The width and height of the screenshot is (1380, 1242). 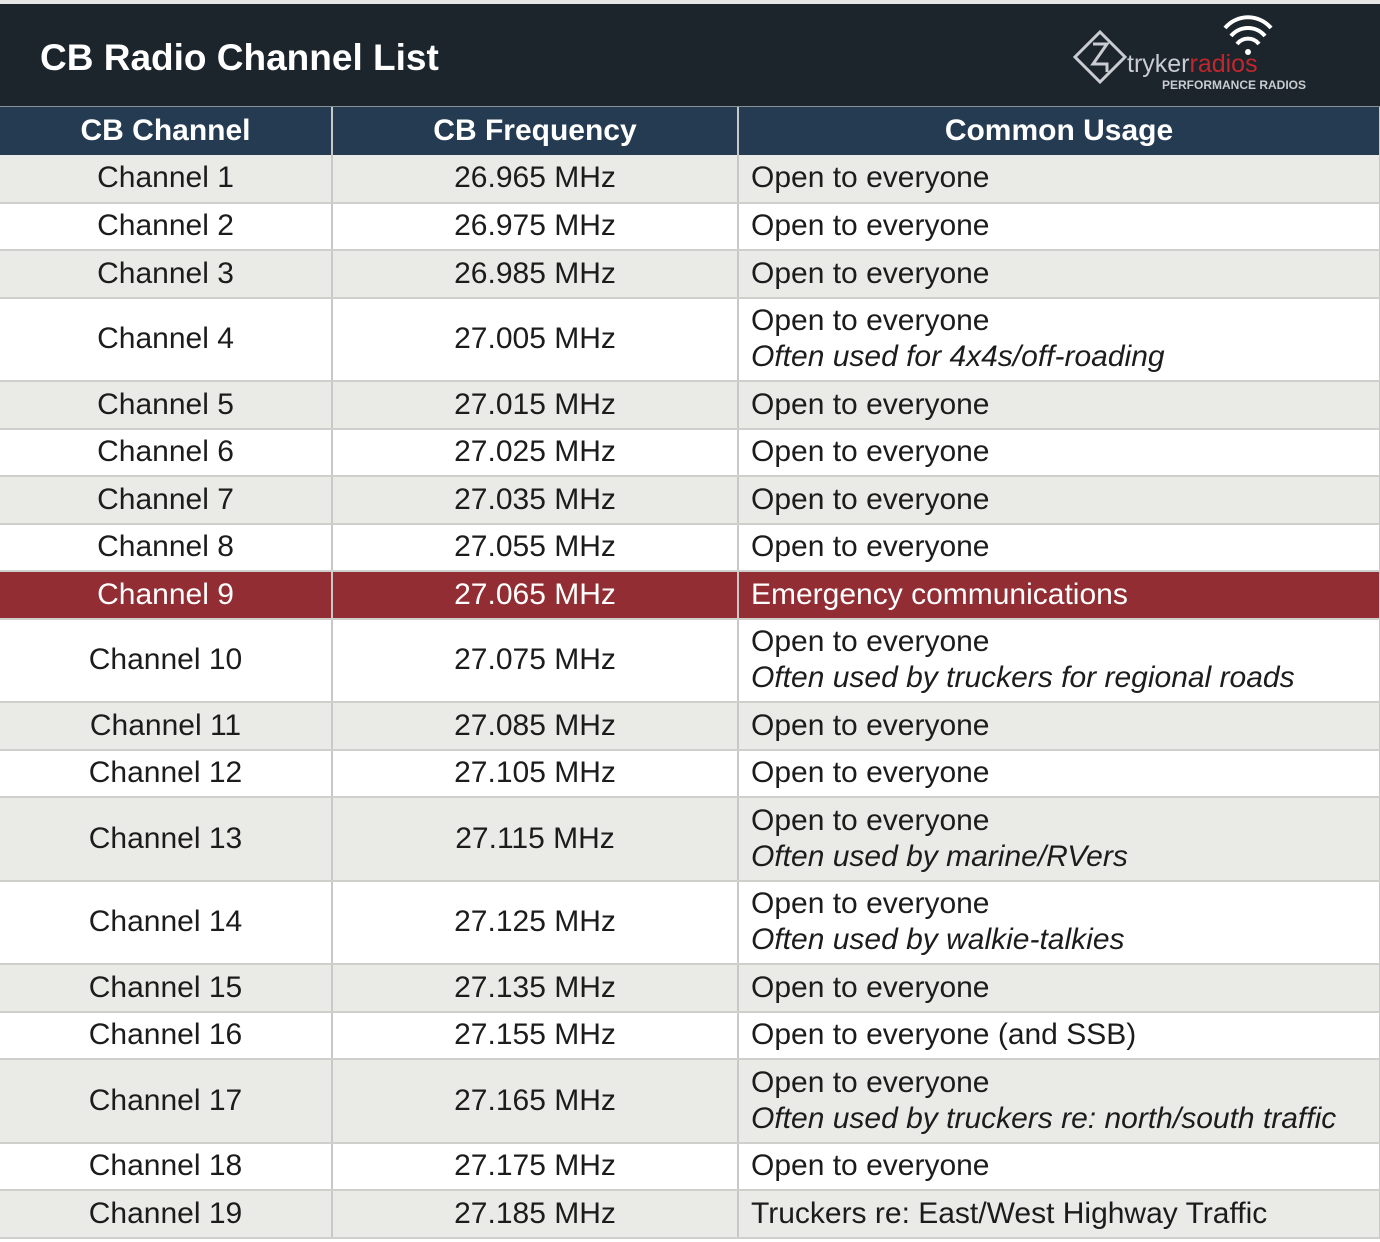 What do you see at coordinates (166, 131) in the screenshot?
I see `column-header-channel: CB Channel` at bounding box center [166, 131].